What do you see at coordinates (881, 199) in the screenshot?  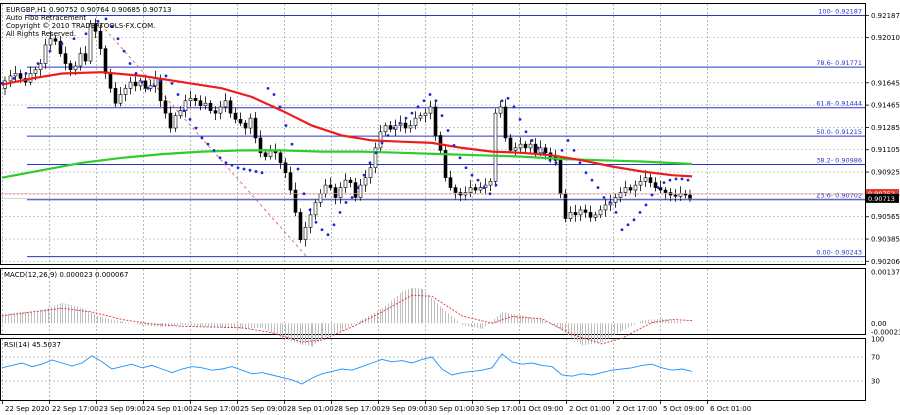 I see `current-price-badge-label: 0.90713` at bounding box center [881, 199].